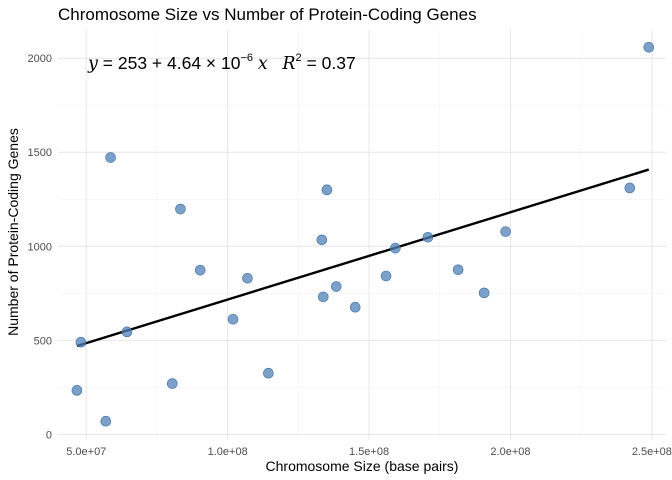 Image resolution: width=672 pixels, height=480 pixels. Describe the element at coordinates (652, 452) in the screenshot. I see `x-tick-label: 2.5e+08` at that location.